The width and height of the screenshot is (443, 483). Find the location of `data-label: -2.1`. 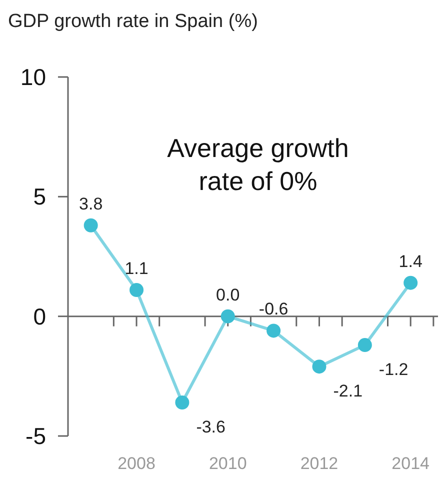

data-label: -2.1 is located at coordinates (348, 391).